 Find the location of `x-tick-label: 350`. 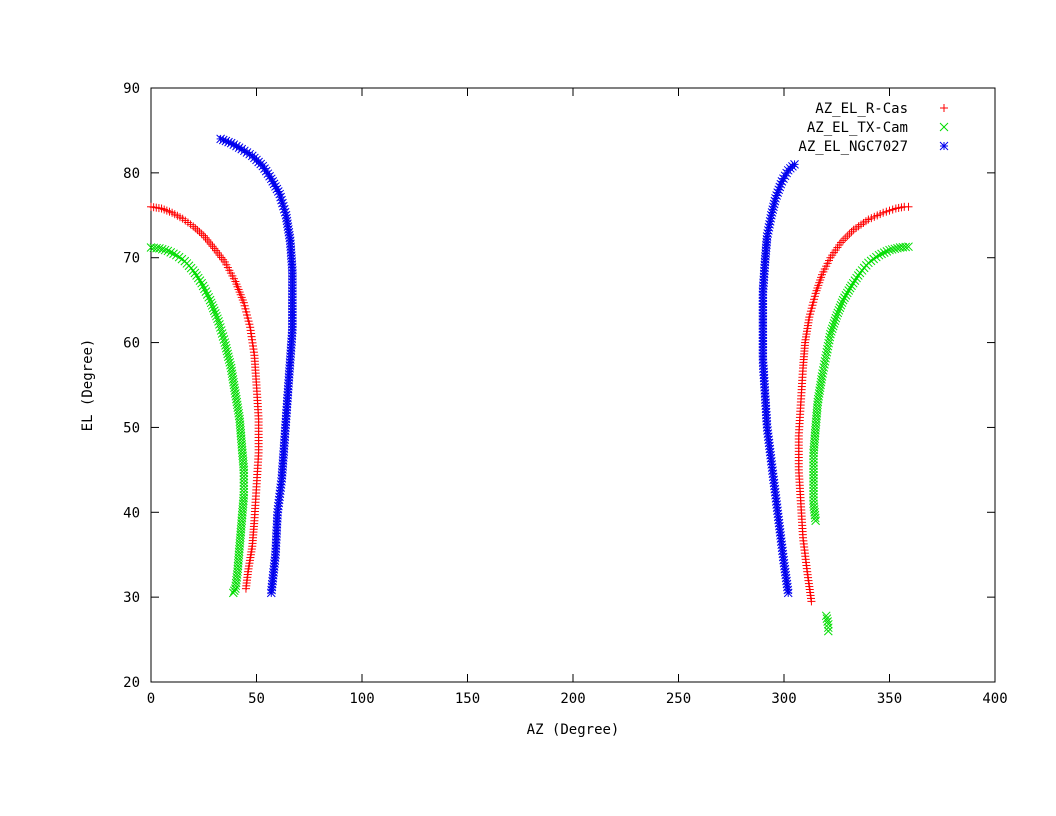

x-tick-label: 350 is located at coordinates (889, 699).